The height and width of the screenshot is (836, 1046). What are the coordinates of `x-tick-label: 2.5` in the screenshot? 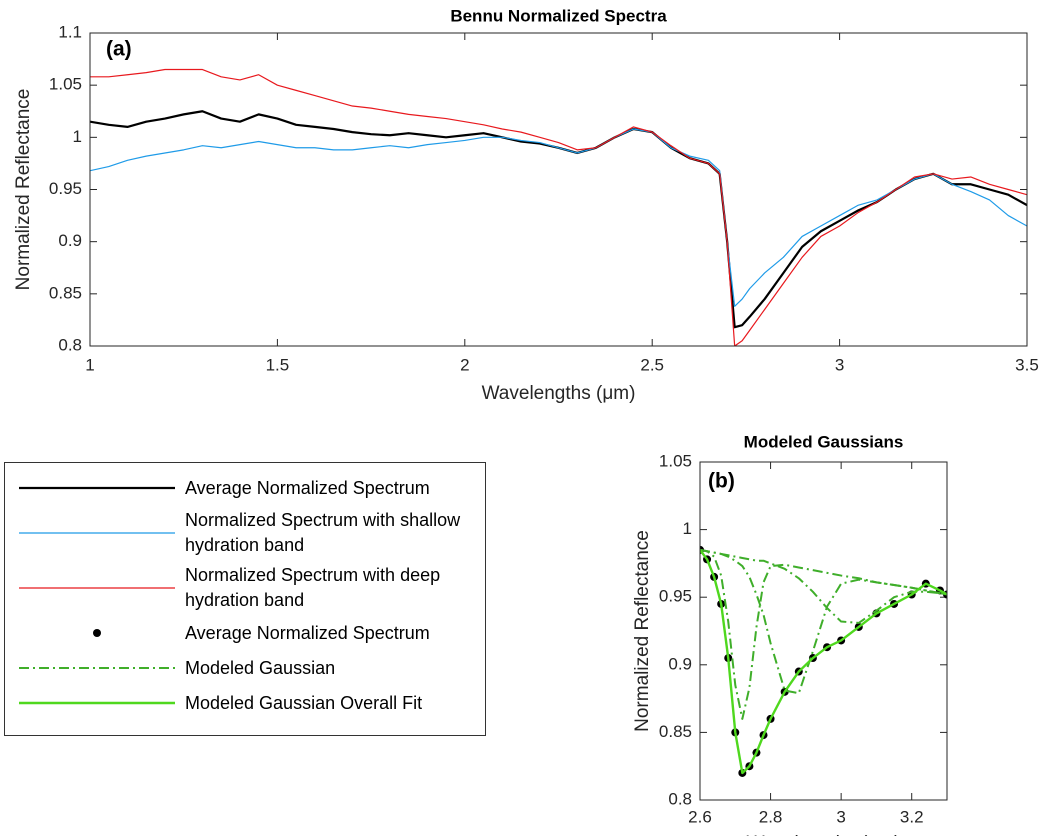 It's located at (652, 364).